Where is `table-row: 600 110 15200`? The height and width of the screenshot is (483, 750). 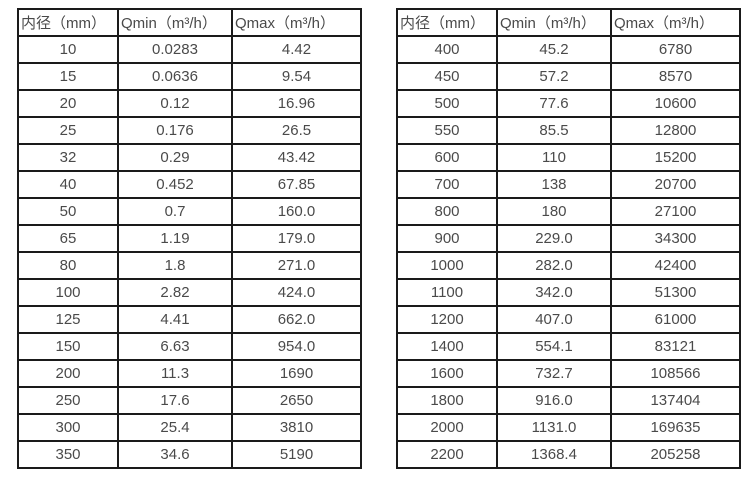
table-row: 600 110 15200 is located at coordinates (568, 157).